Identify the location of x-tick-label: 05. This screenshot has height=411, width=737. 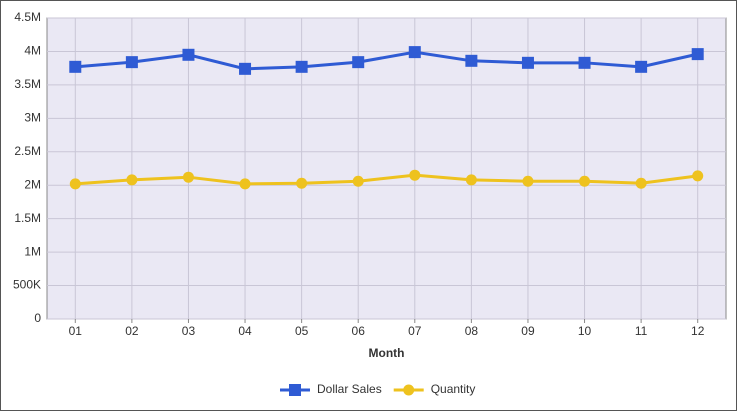
(302, 331).